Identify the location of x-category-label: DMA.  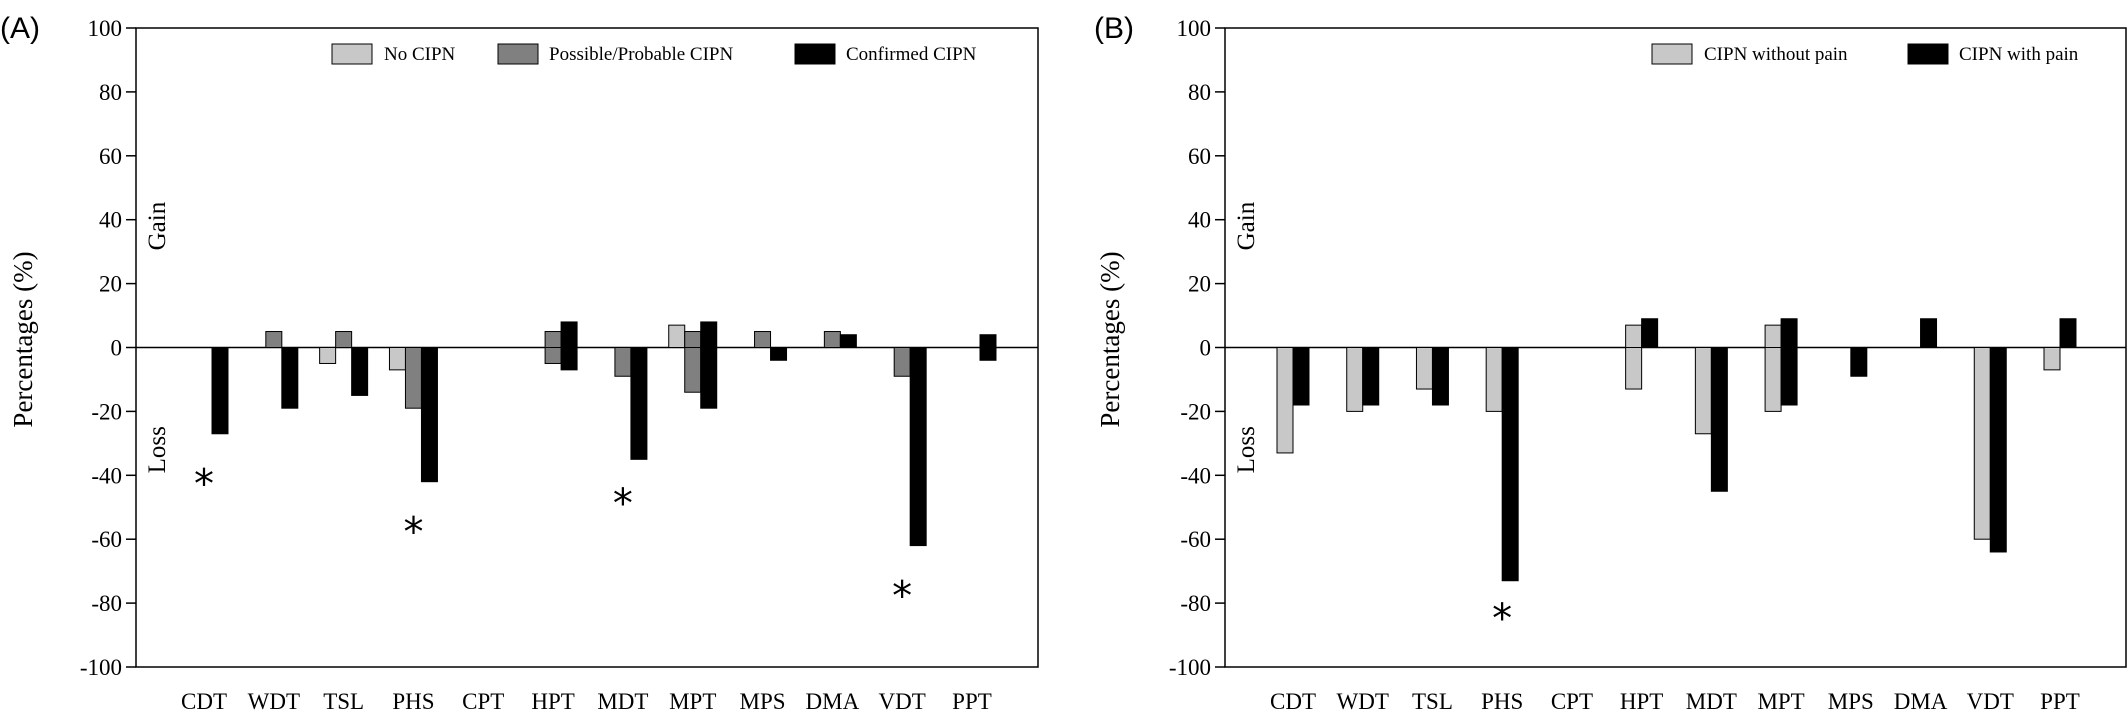
(1921, 701).